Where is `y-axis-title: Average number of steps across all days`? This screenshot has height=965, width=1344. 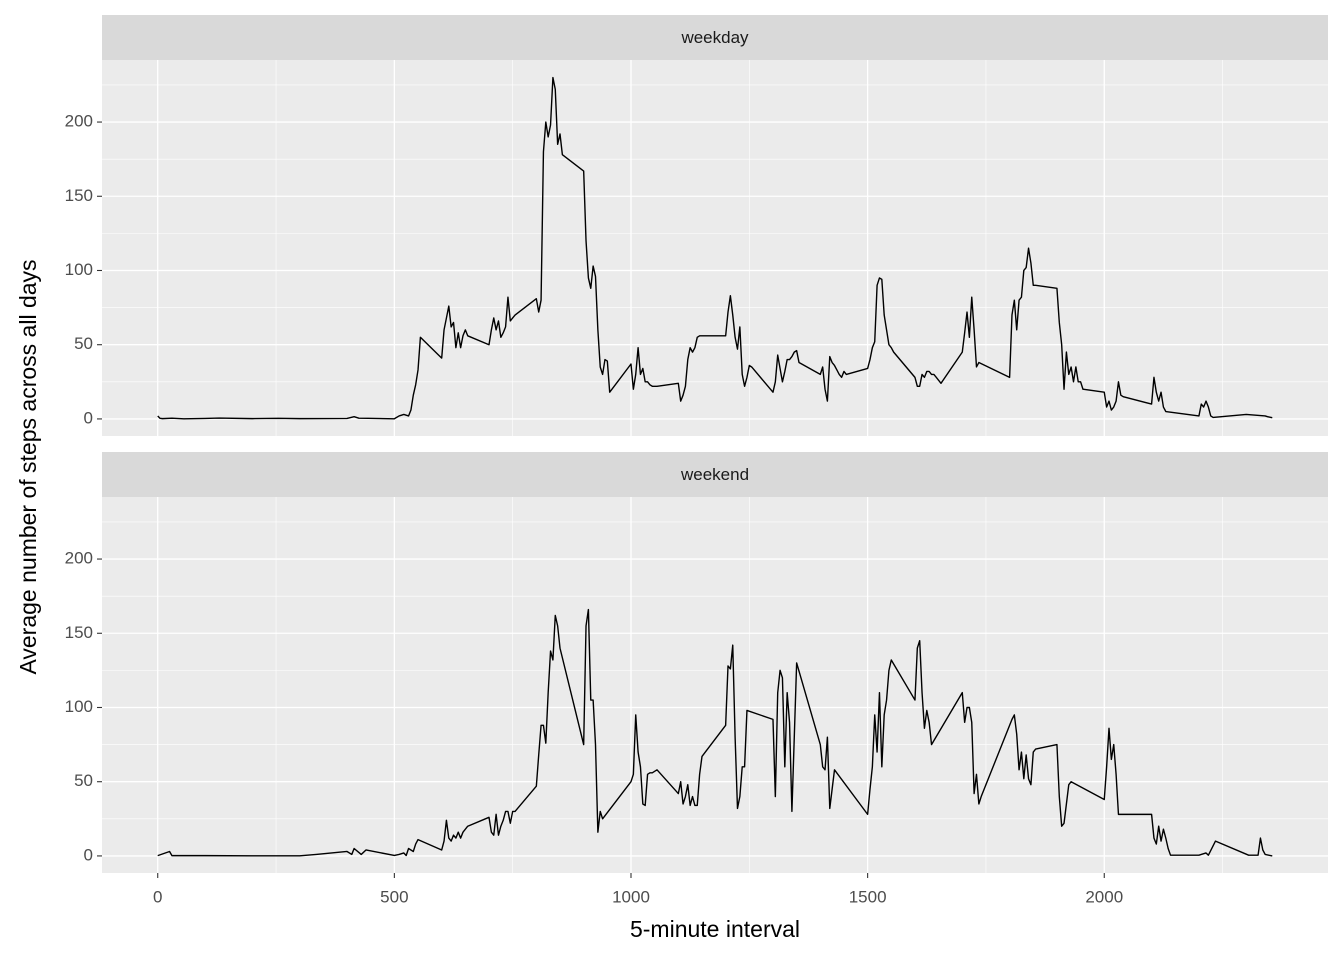
y-axis-title: Average number of steps across all days is located at coordinates (28, 466).